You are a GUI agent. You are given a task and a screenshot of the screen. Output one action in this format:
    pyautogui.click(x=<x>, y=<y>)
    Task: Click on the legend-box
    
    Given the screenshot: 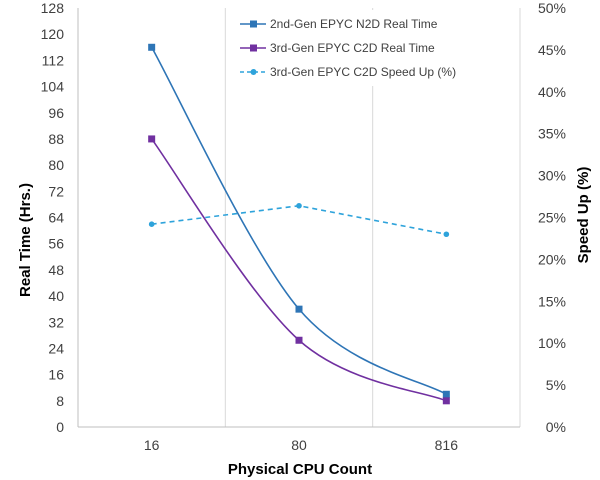 What is the action you would take?
    pyautogui.click(x=355, y=48)
    